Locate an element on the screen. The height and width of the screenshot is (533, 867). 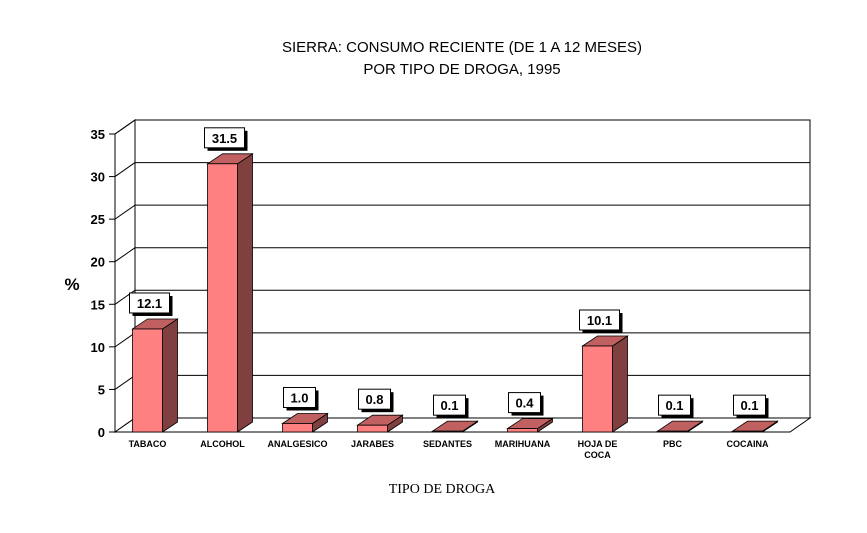
y-tick-label: 35 is located at coordinates (98, 134).